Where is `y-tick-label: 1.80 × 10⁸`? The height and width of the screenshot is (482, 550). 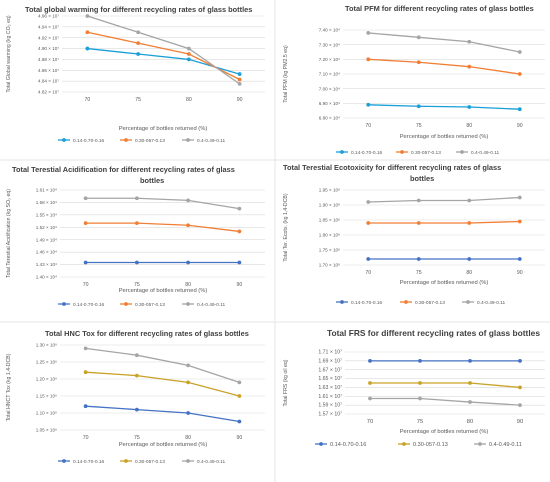 y-tick-label: 1.80 × 10⁸ is located at coordinates (329, 235).